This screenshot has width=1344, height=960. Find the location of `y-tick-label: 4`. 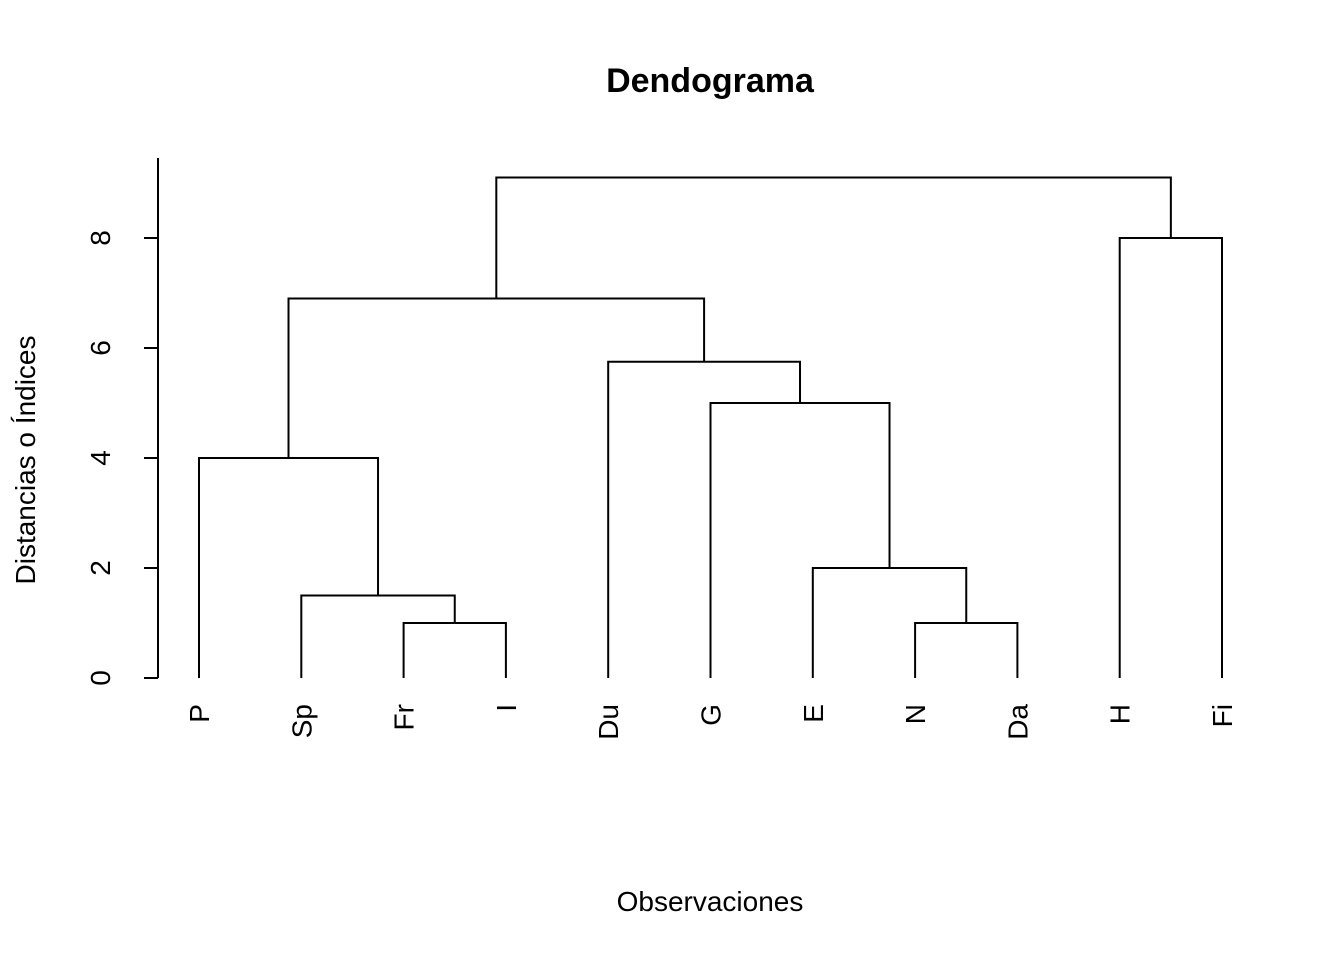

y-tick-label: 4 is located at coordinates (100, 458).